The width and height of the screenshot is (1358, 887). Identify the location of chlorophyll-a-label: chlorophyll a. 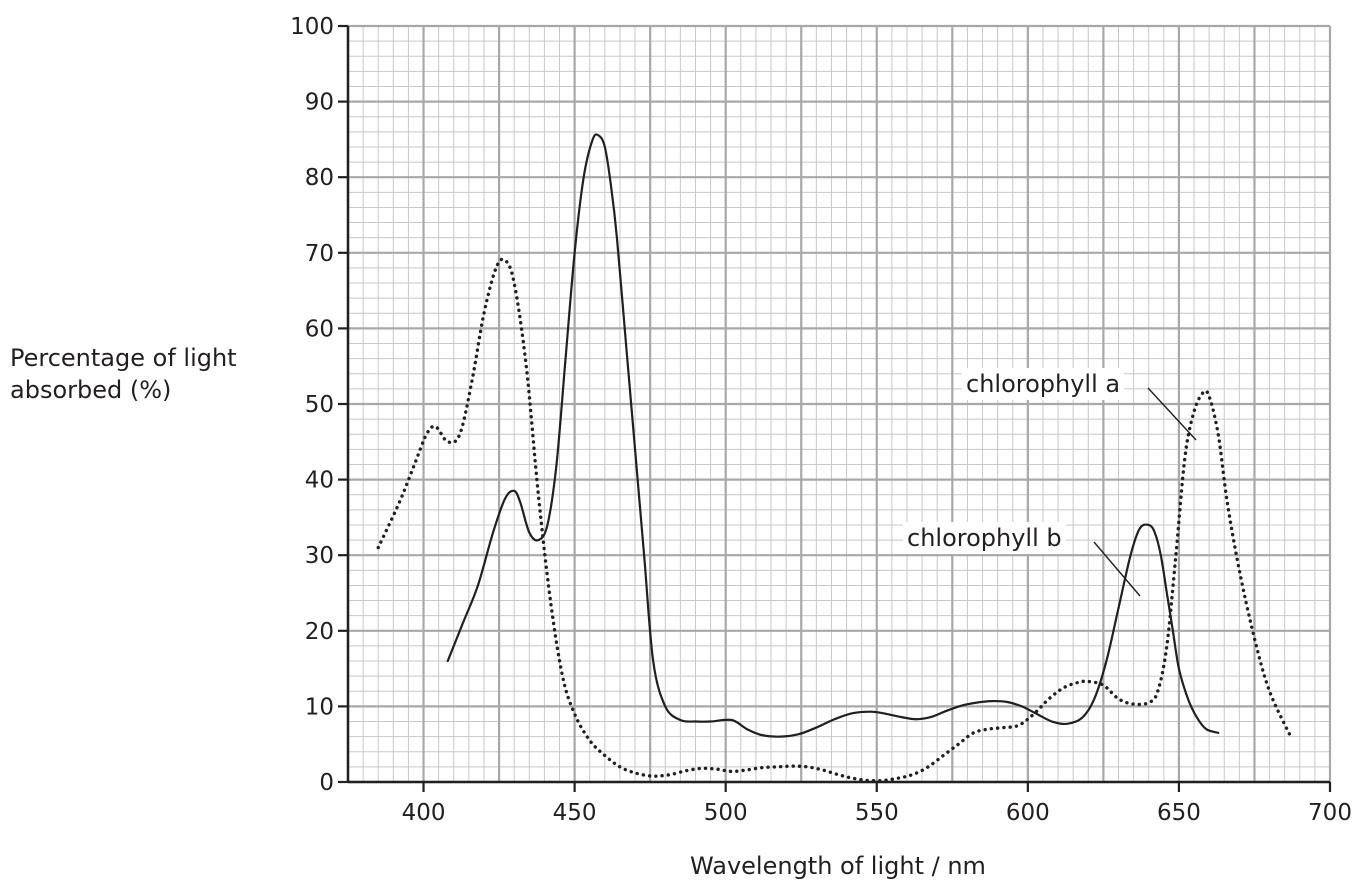
(1043, 384).